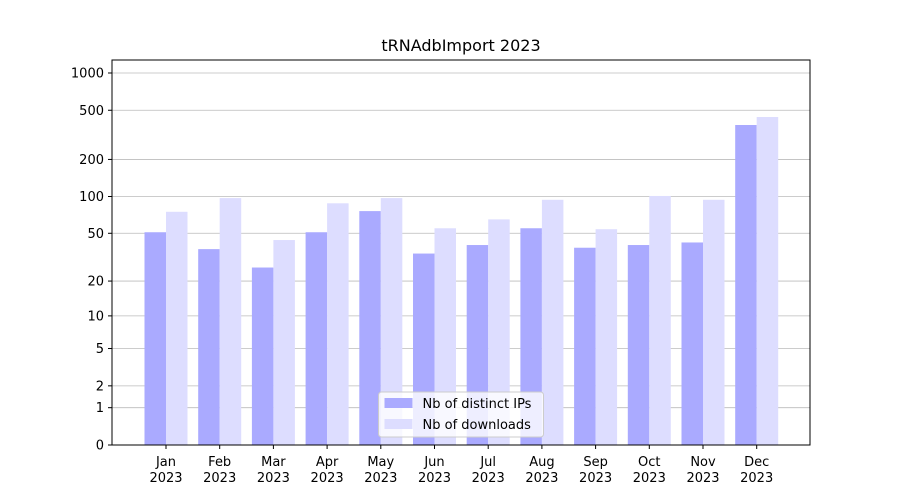 This screenshot has width=900, height=504. Describe the element at coordinates (100, 446) in the screenshot. I see `y-tick-label: 0` at that location.